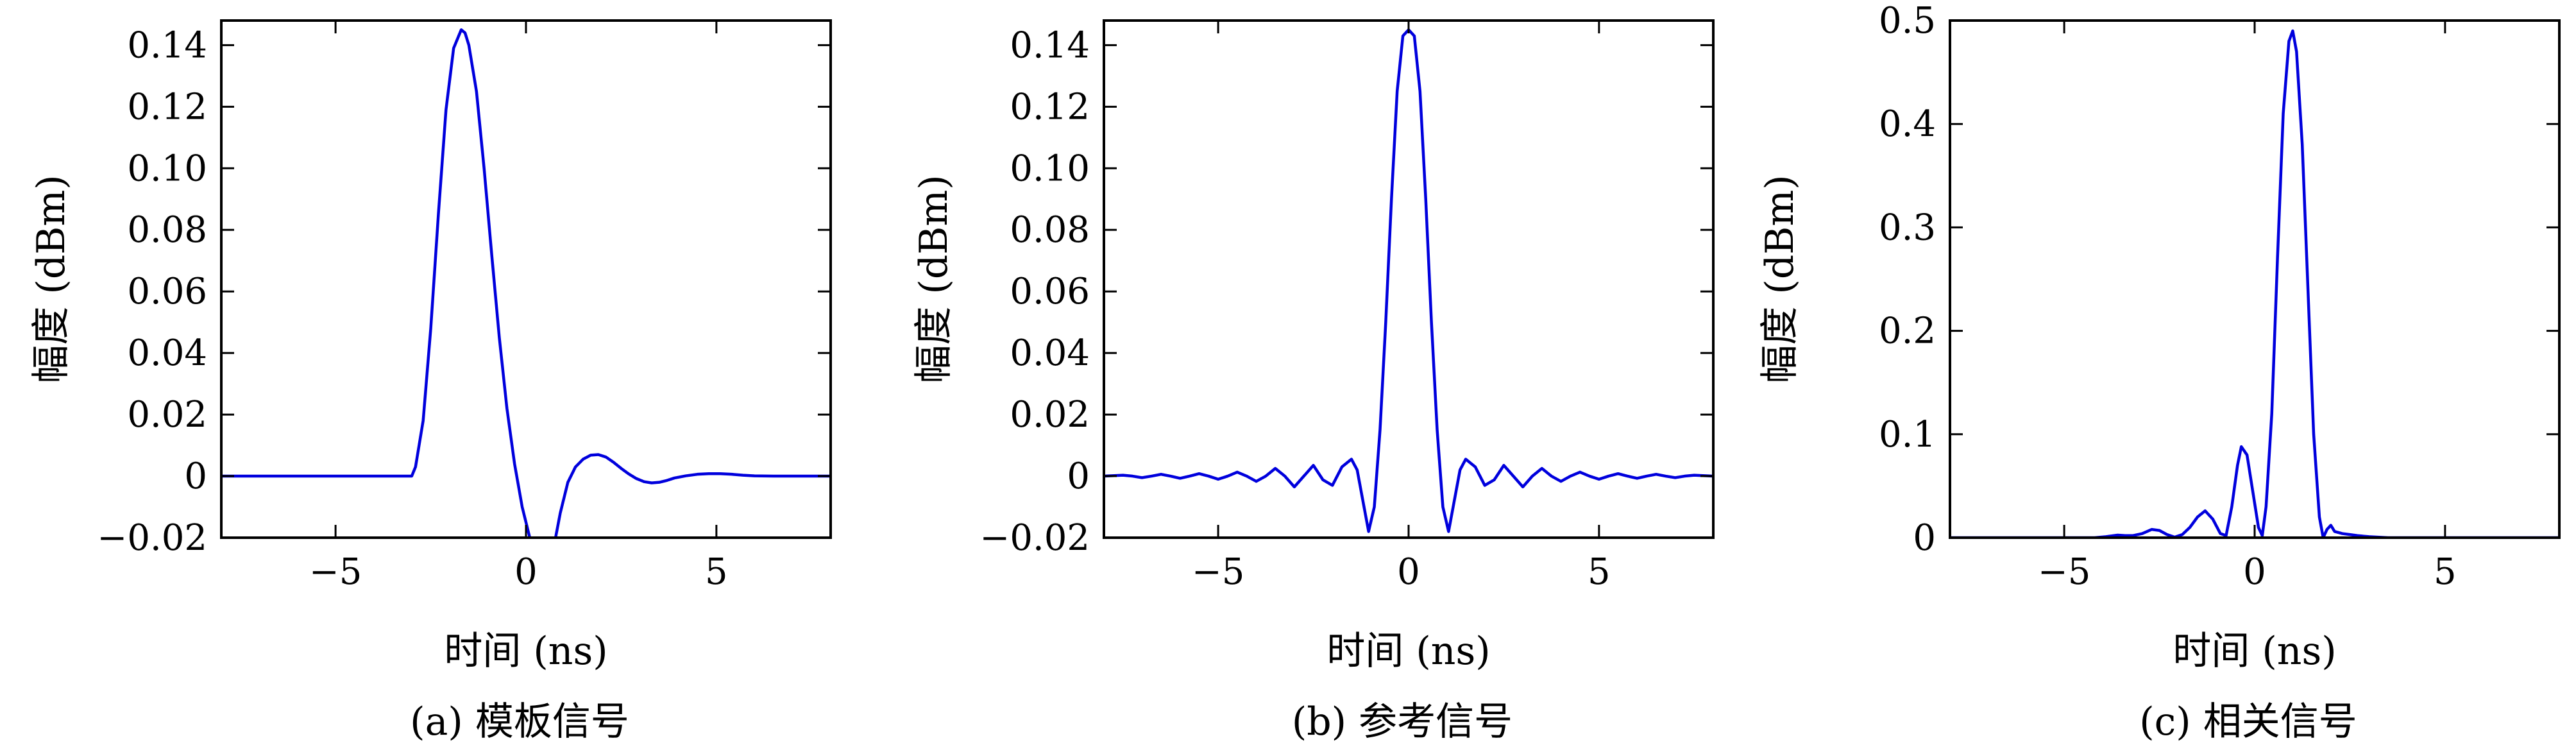  Describe the element at coordinates (1402, 721) in the screenshot. I see `panel-caption: (b) 参考信号` at that location.